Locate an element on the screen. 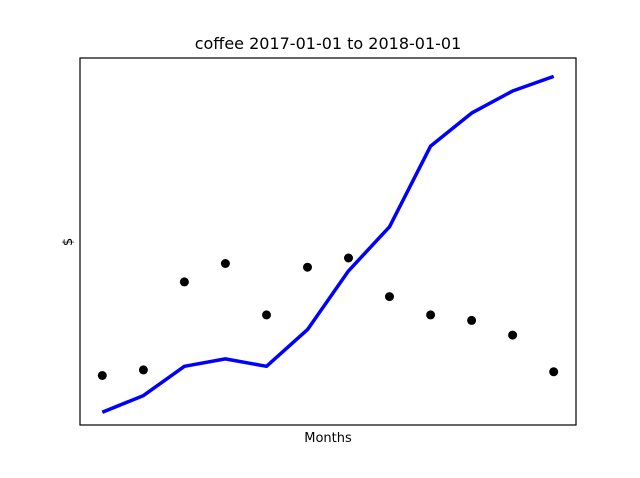 The image size is (640, 478). chart-title: coffee 2017-01-01 to 2018-01-01 is located at coordinates (328, 43).